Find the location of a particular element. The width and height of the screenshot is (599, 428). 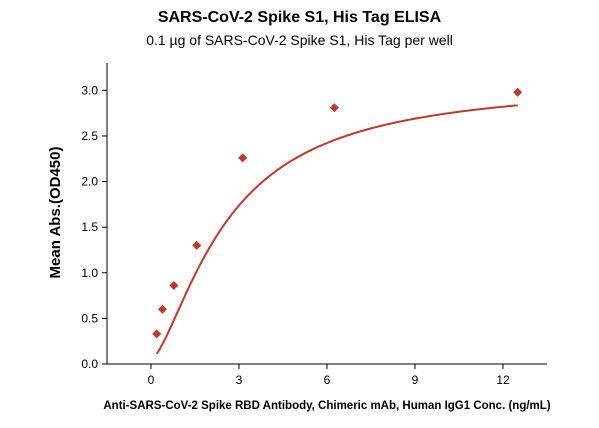

y-axis-title: Mean Abs.(OD450) is located at coordinates (55, 213).